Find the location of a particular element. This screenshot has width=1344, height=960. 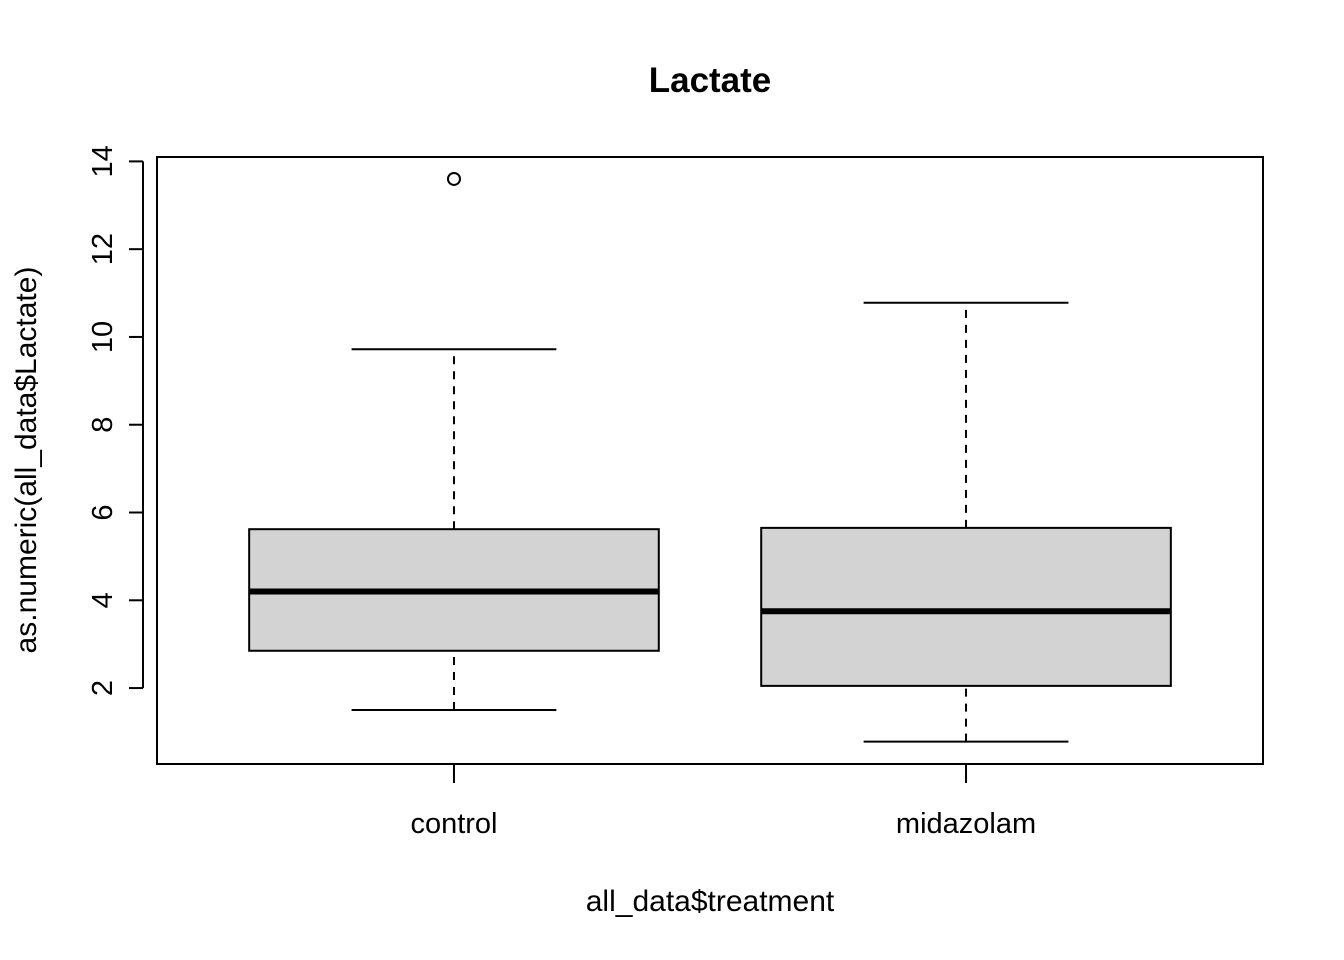

x-tick-label: midazolam is located at coordinates (966, 824).